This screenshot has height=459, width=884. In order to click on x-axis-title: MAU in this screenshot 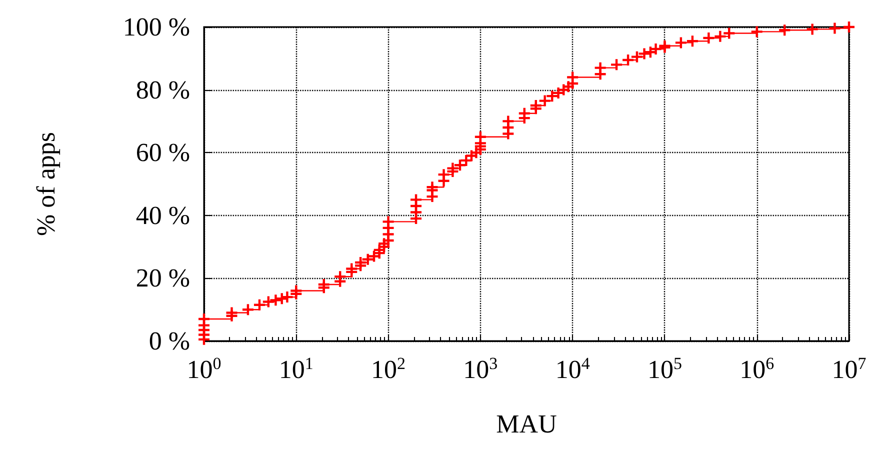, I will do `click(527, 424)`.